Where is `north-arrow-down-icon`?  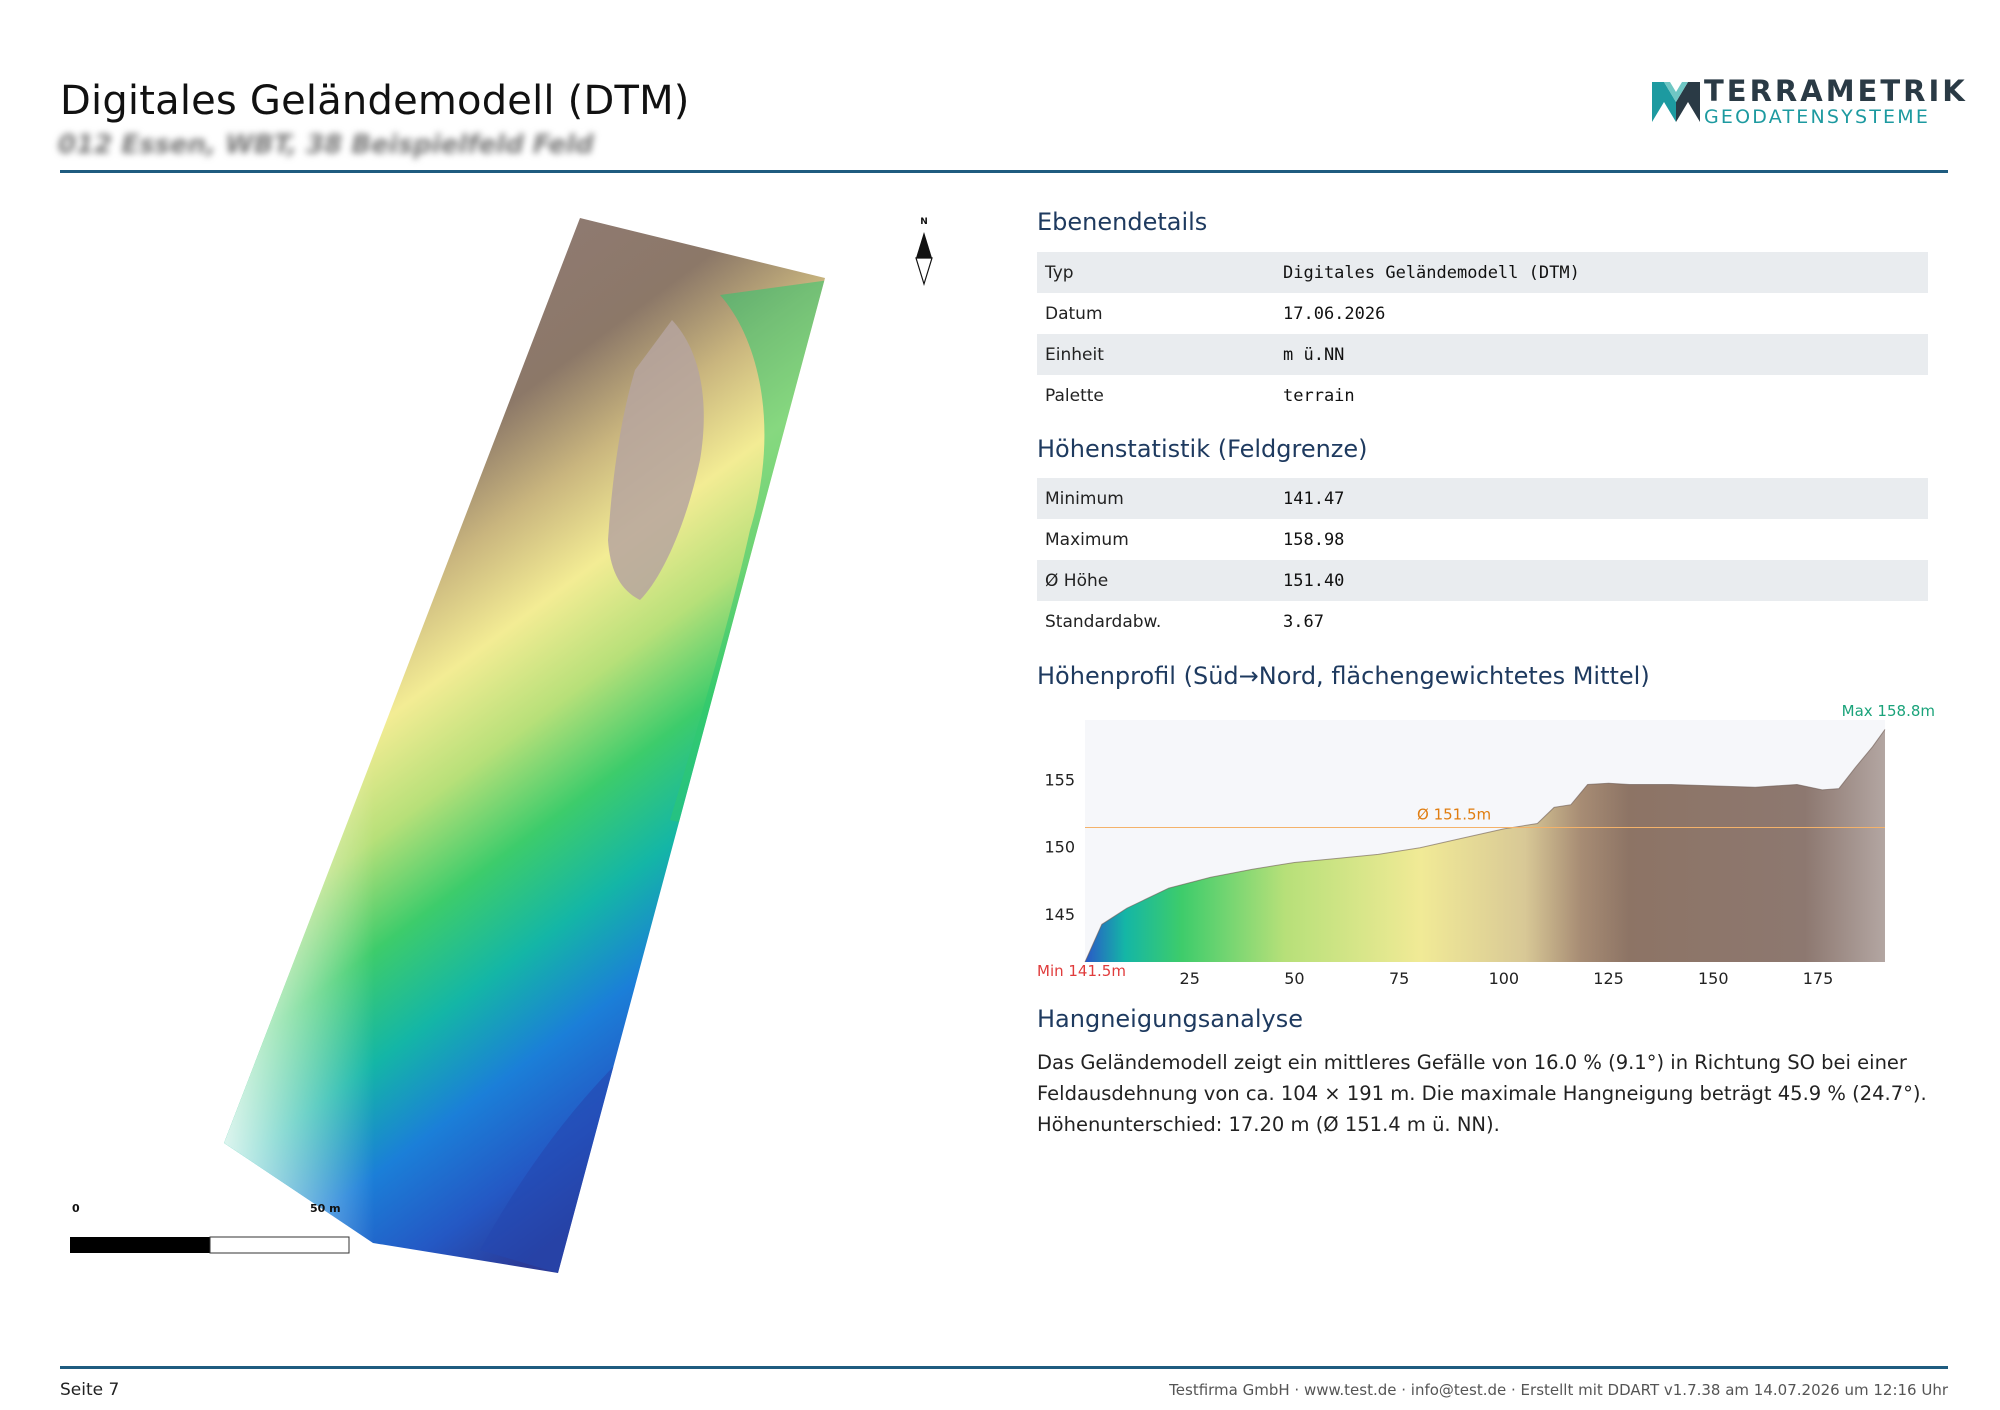
north-arrow-down-icon is located at coordinates (924, 272).